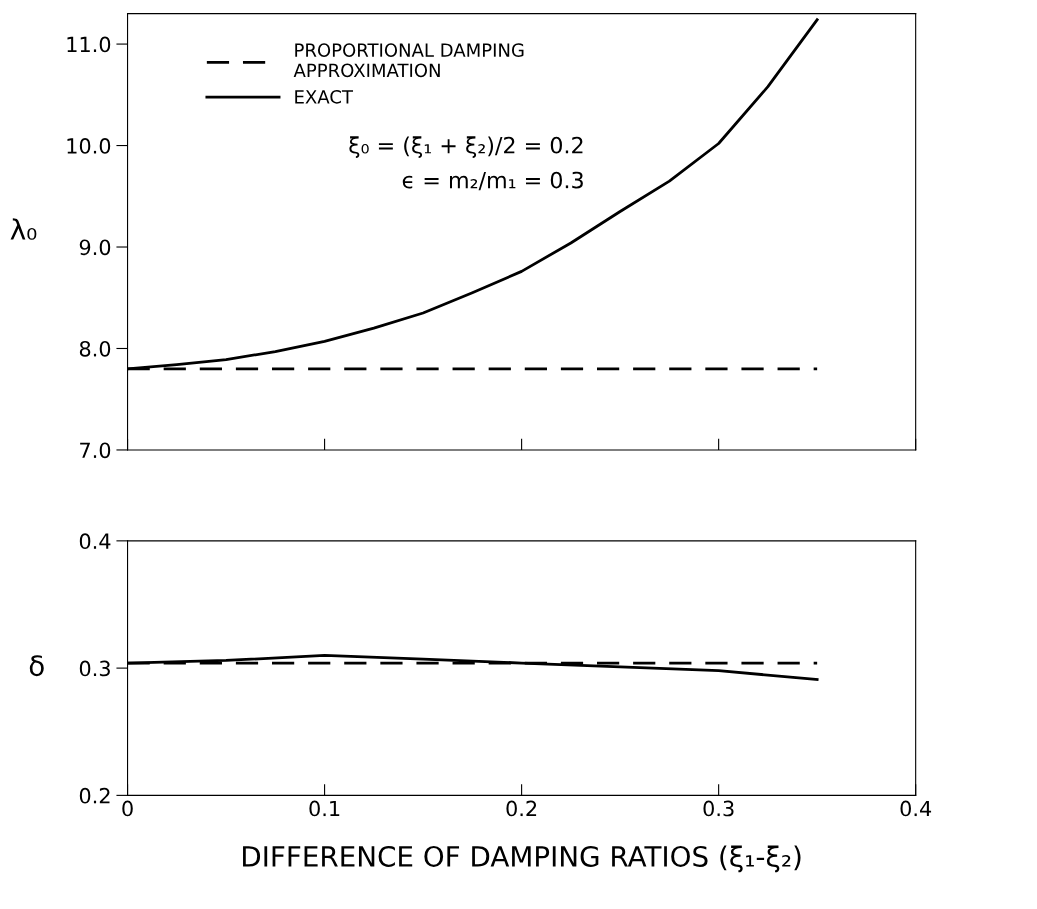 Image resolution: width=1037 pixels, height=909 pixels. Describe the element at coordinates (522, 859) in the screenshot. I see `x-axis-title: DIFFERENCE OF DAMPING RATIOS (ξ₁-ξ₂)` at that location.